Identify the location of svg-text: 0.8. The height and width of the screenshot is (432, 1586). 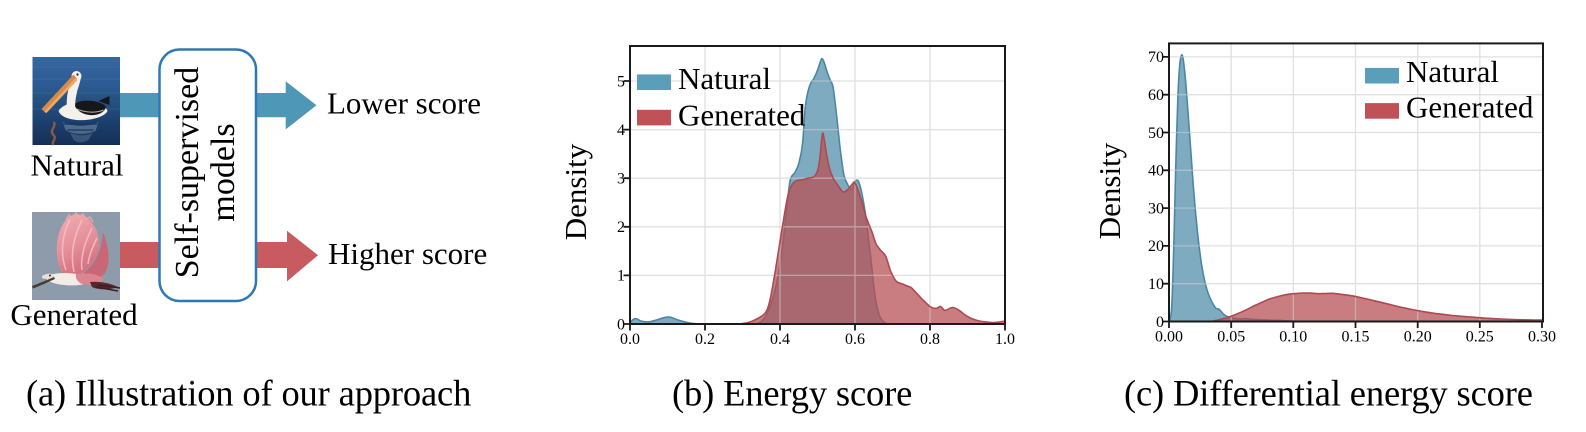
(930, 339).